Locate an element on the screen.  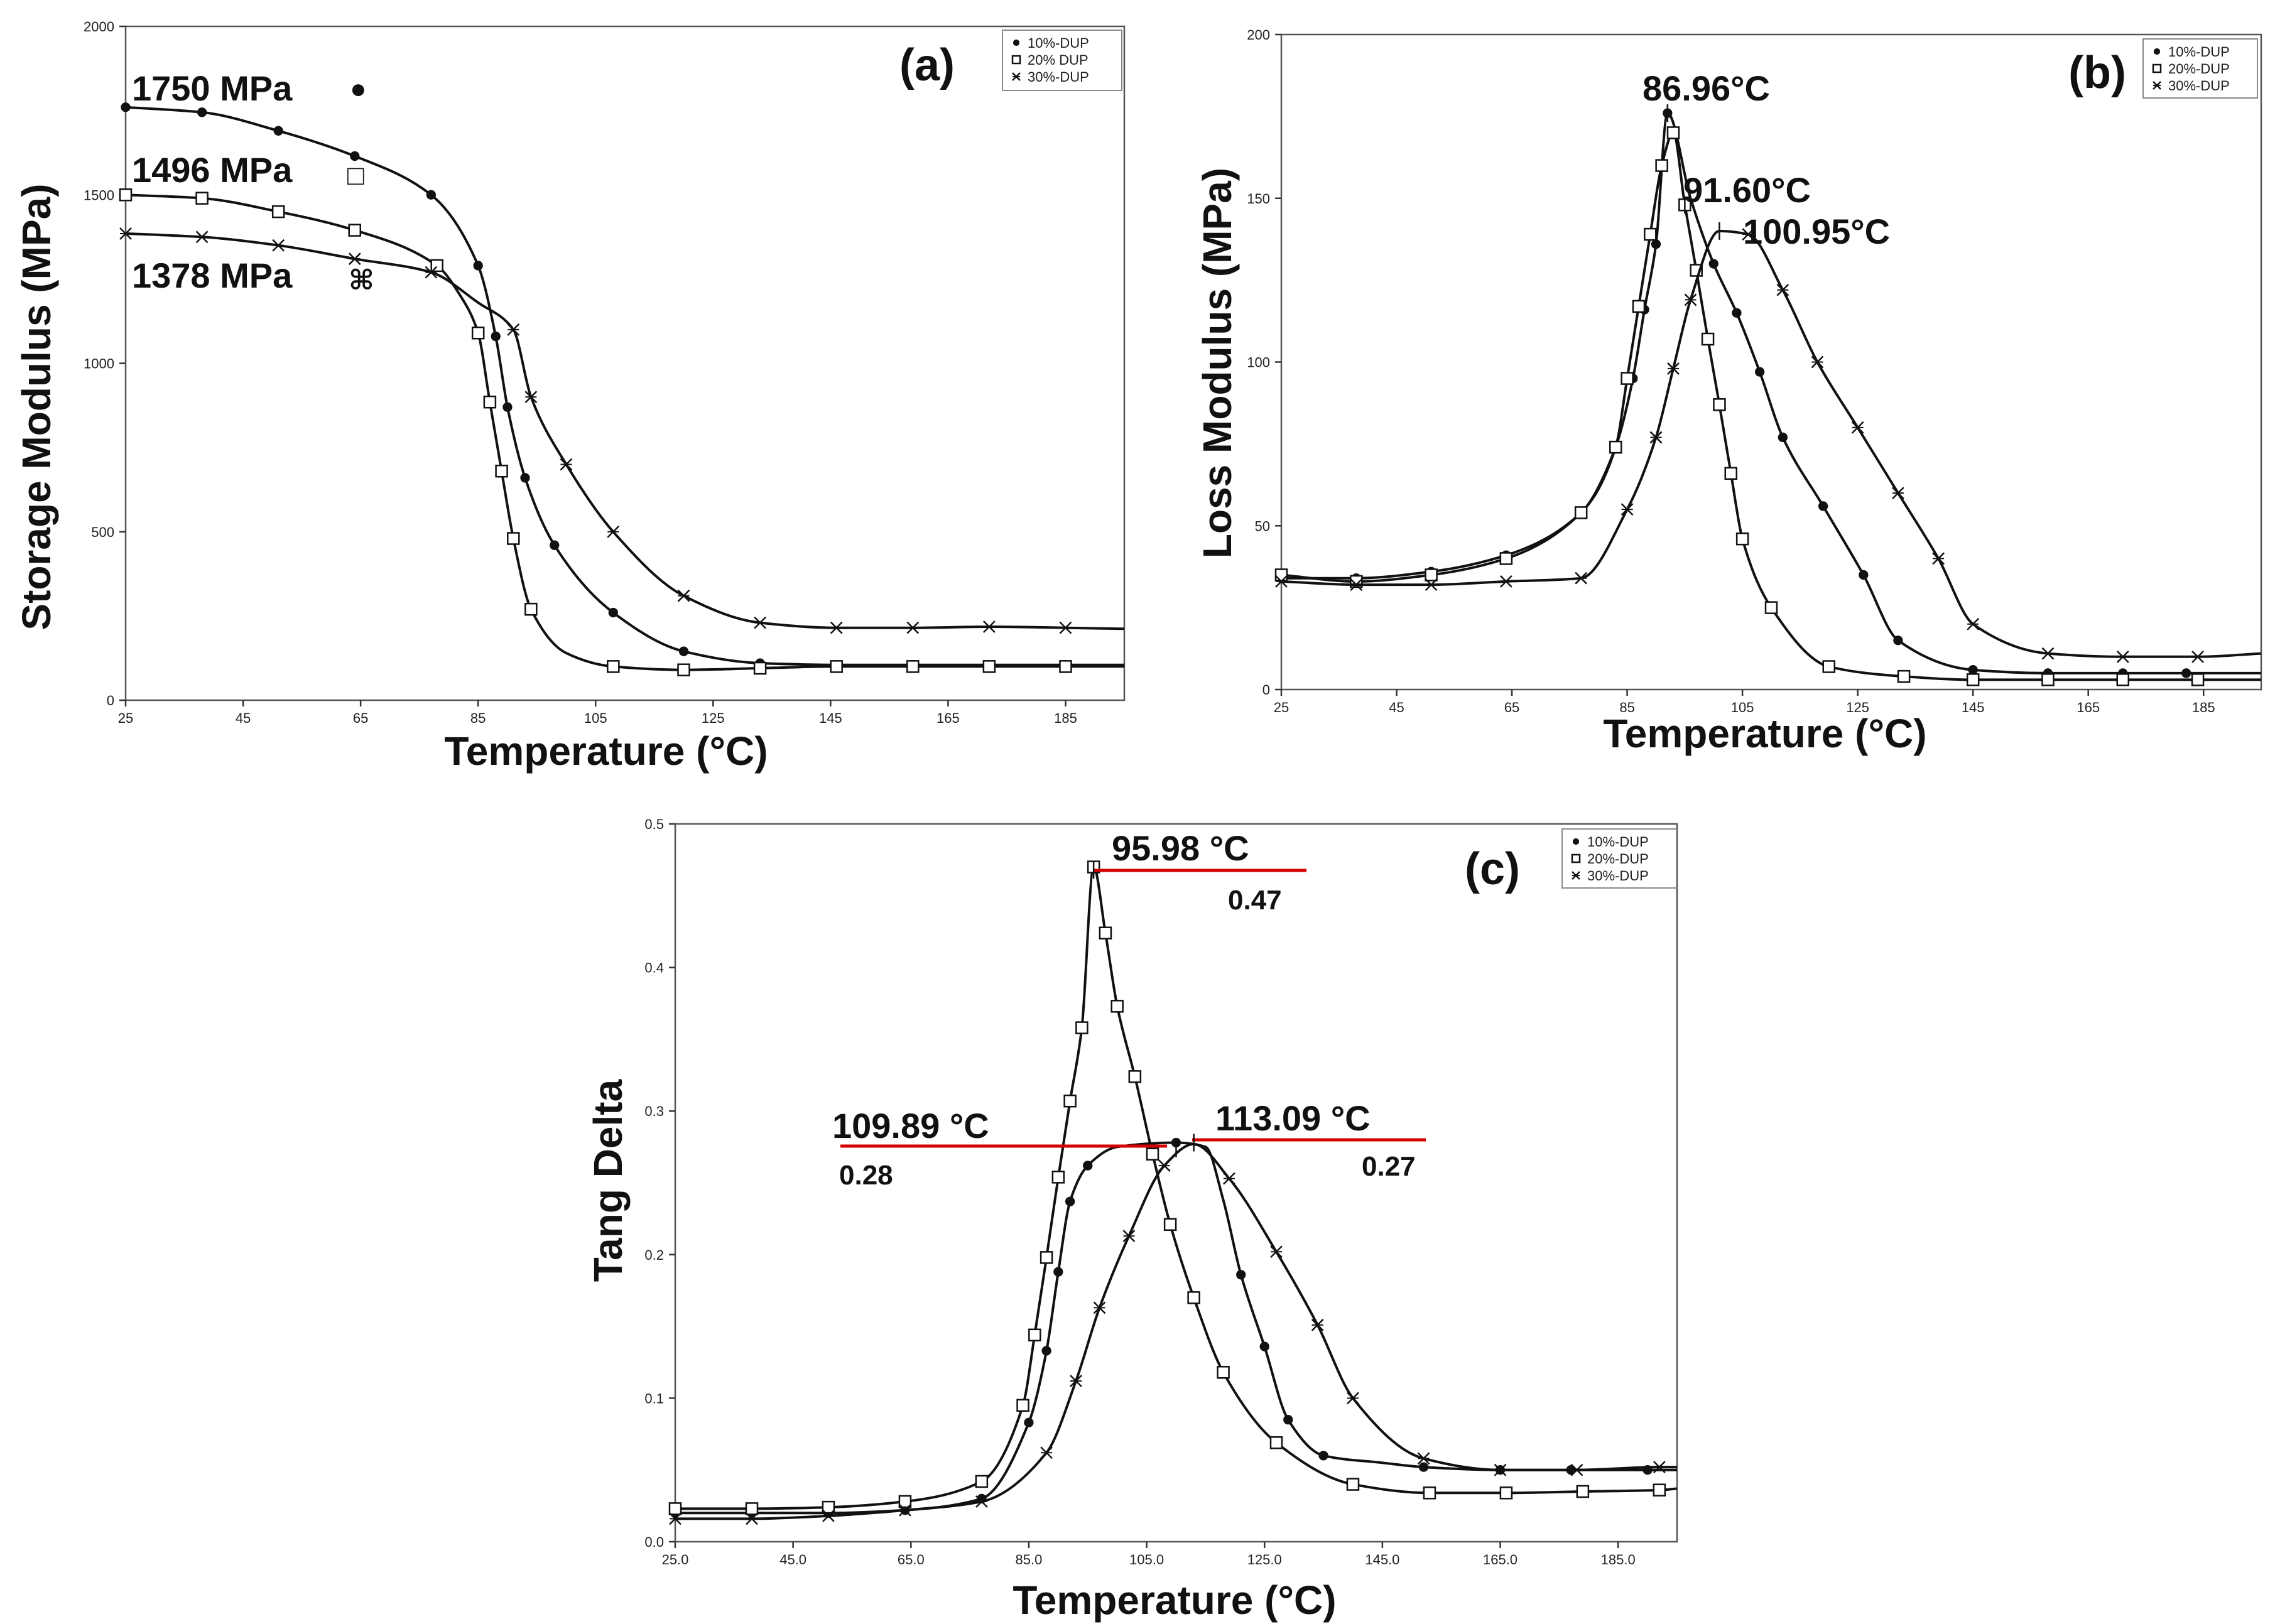
panel-c-xtick-label: 165.0 is located at coordinates (1501, 1559).